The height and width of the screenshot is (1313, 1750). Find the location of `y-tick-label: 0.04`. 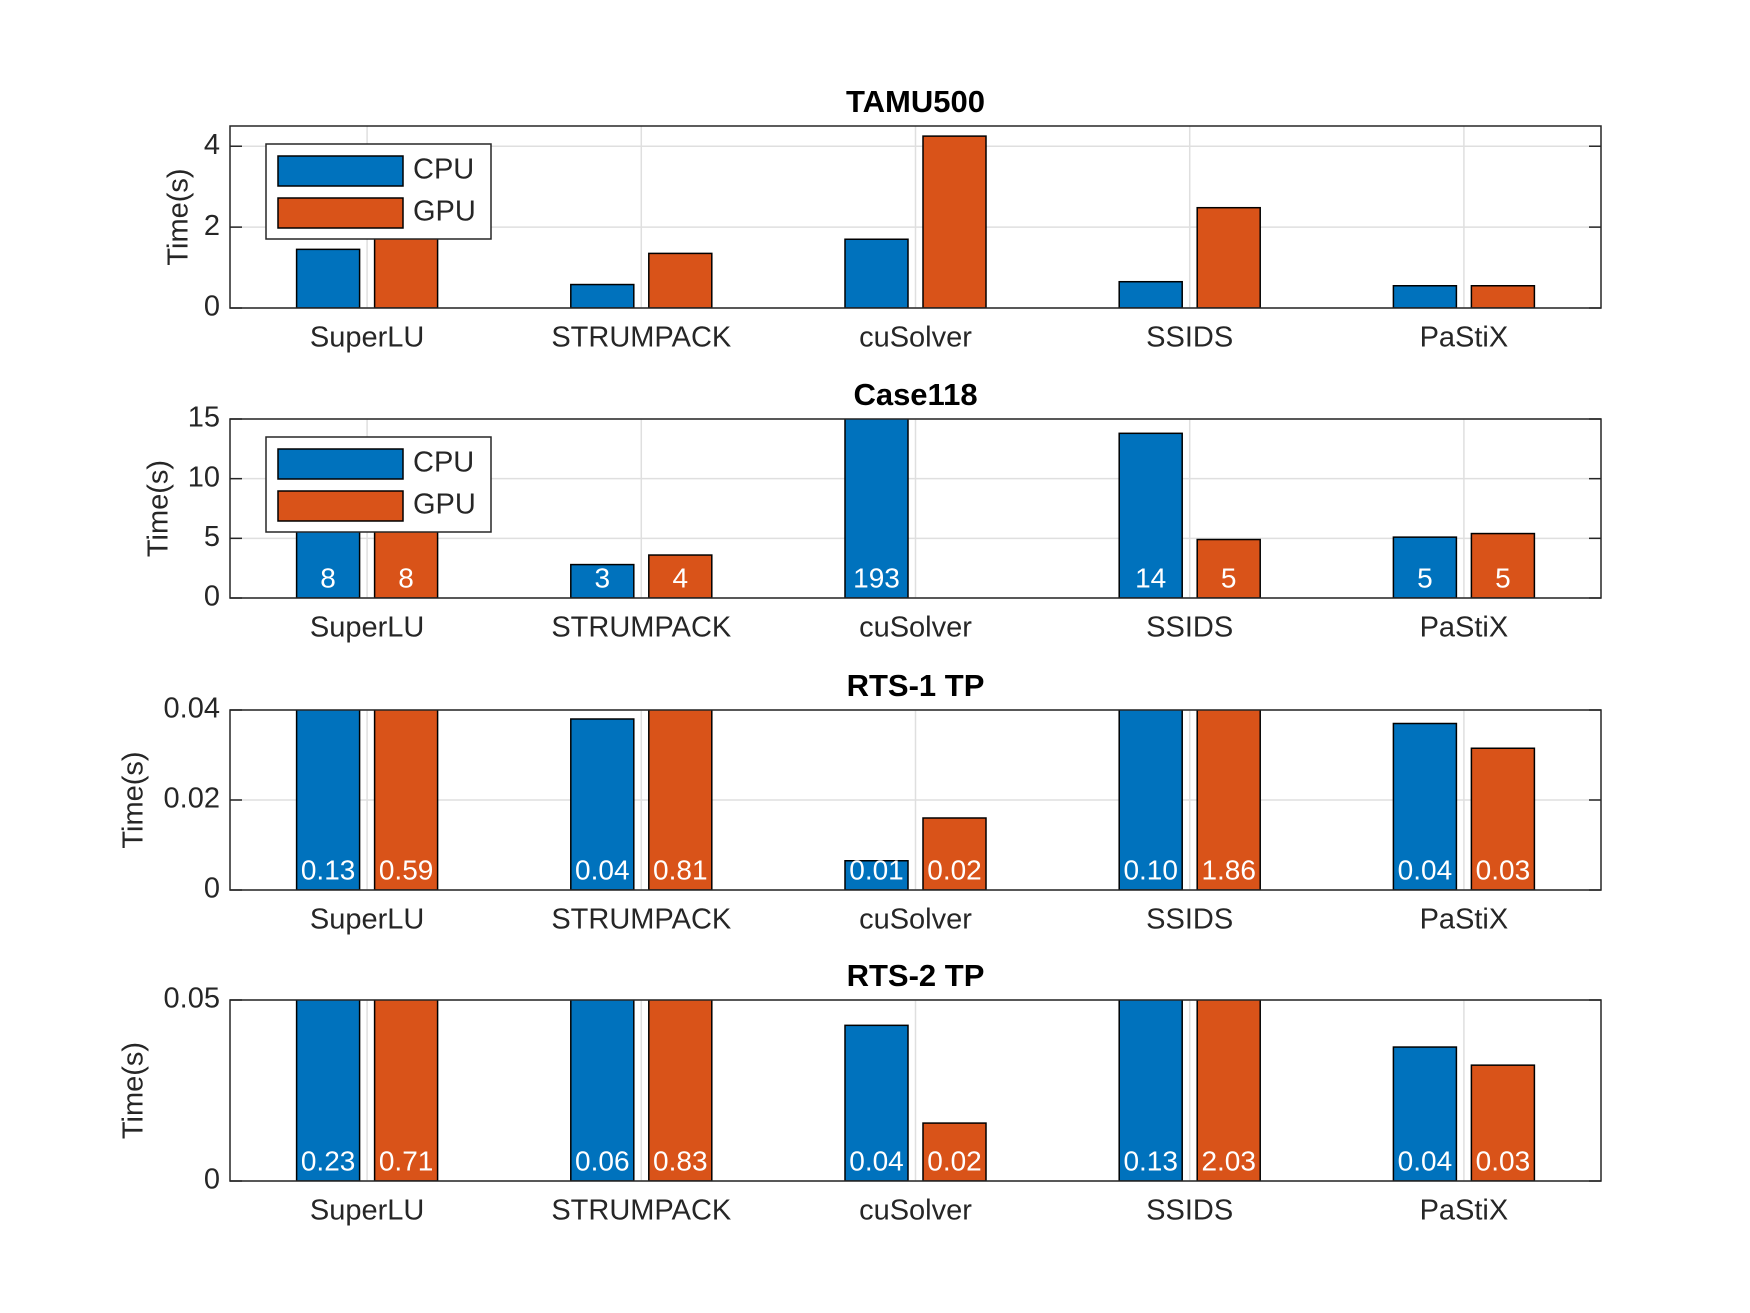

y-tick-label: 0.04 is located at coordinates (192, 709).